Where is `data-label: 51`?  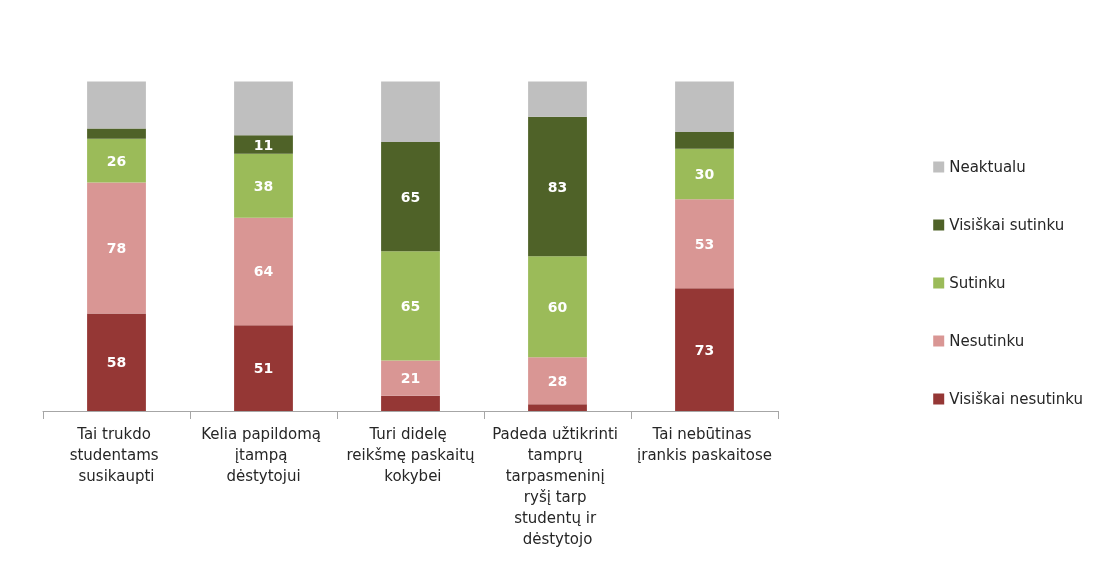 data-label: 51 is located at coordinates (263, 368).